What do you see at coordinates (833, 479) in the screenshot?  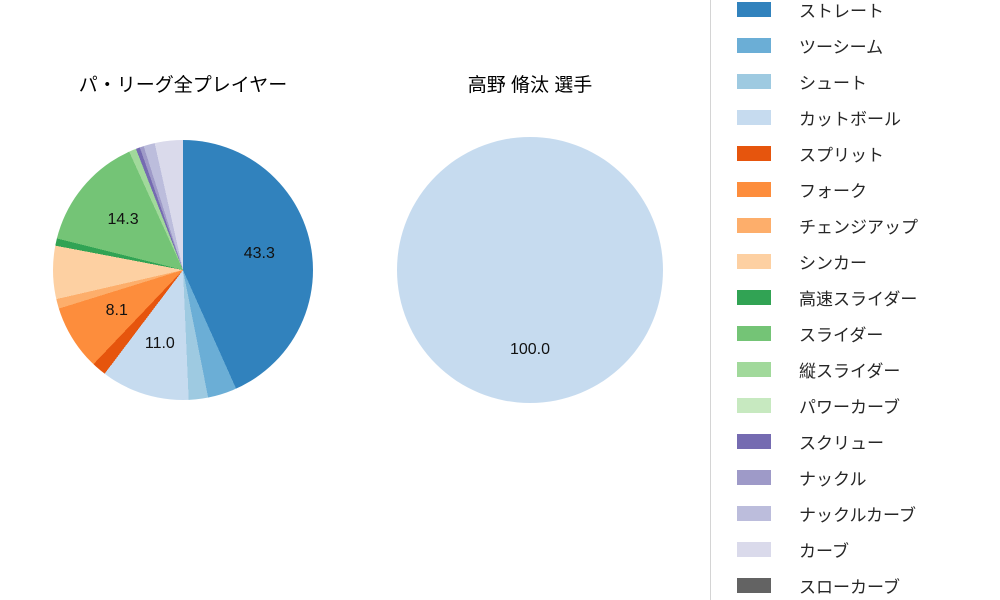 I see `legend-label: ナックル` at bounding box center [833, 479].